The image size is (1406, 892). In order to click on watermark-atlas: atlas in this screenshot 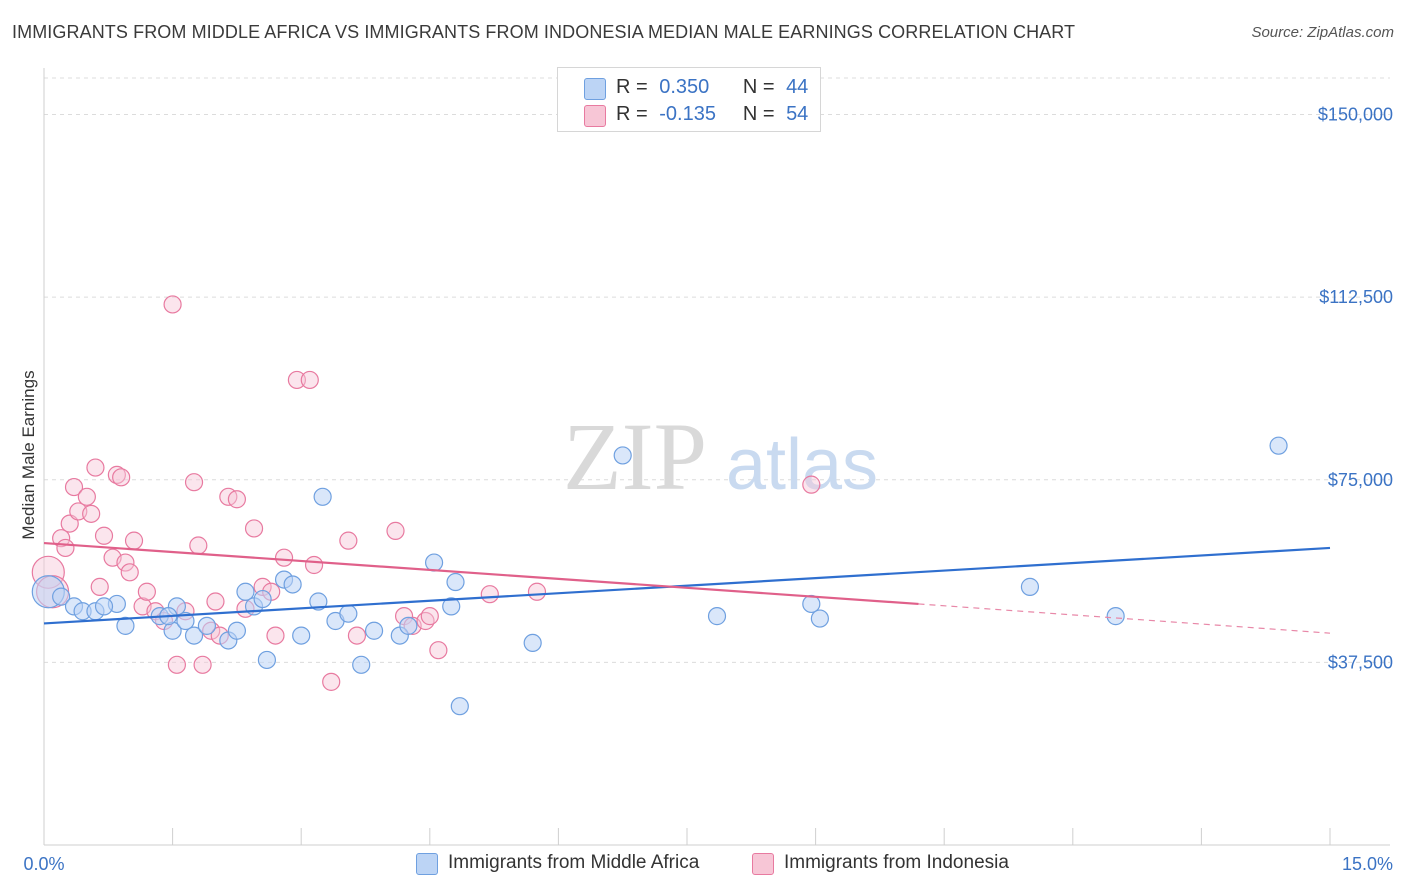, I will do `click(802, 465)`.